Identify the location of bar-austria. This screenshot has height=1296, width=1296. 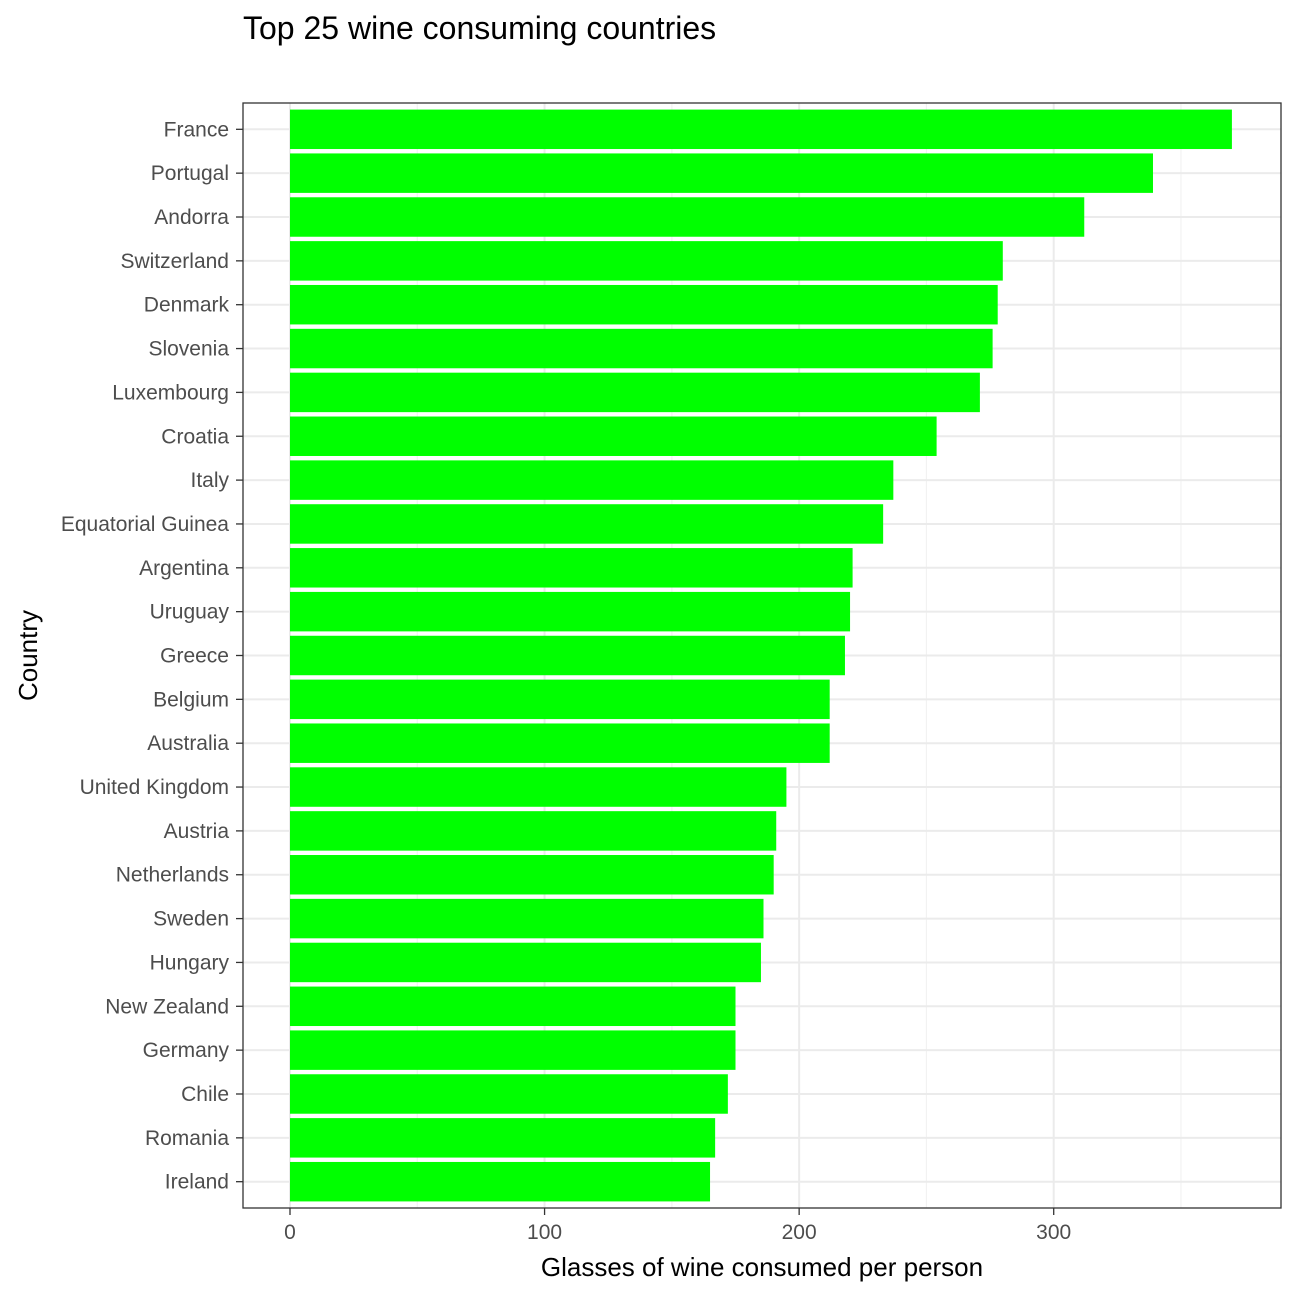
(533, 831).